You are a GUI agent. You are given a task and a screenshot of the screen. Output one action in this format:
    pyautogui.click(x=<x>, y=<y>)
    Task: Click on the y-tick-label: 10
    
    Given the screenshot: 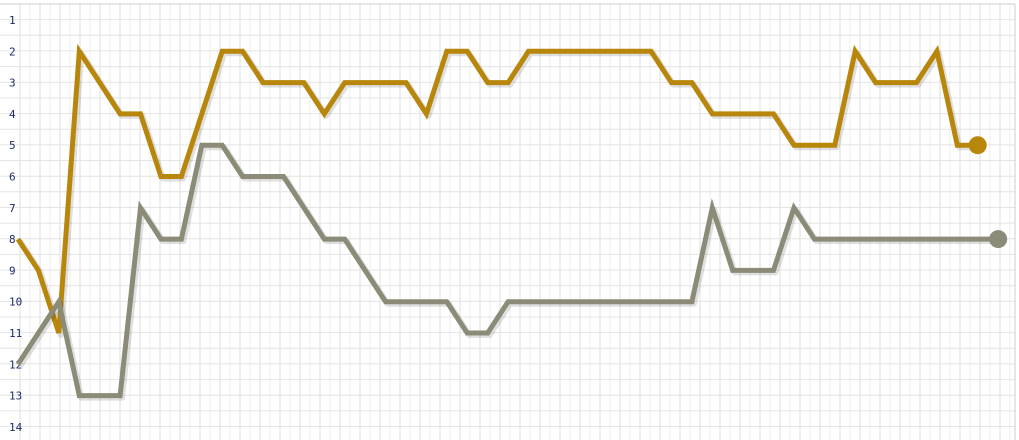 What is the action you would take?
    pyautogui.click(x=15, y=302)
    